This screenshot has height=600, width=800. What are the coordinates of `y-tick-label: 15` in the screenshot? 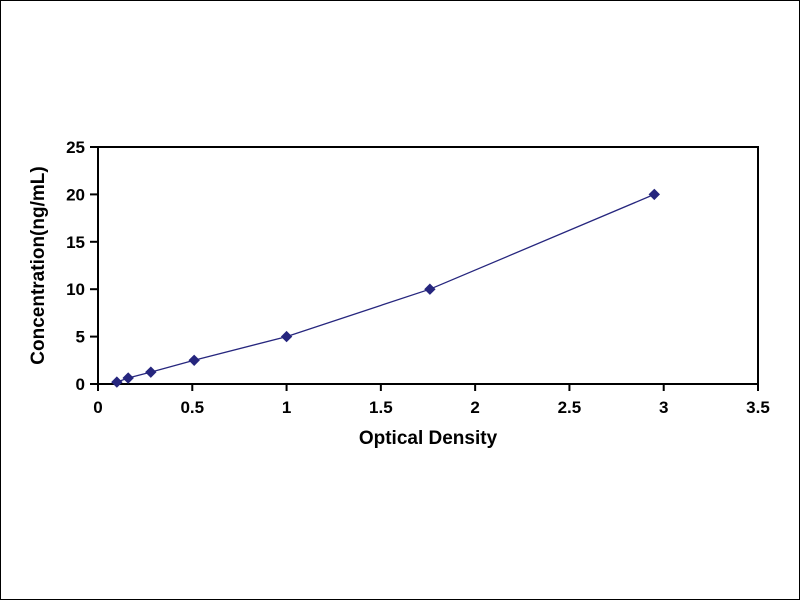 It's located at (75, 242).